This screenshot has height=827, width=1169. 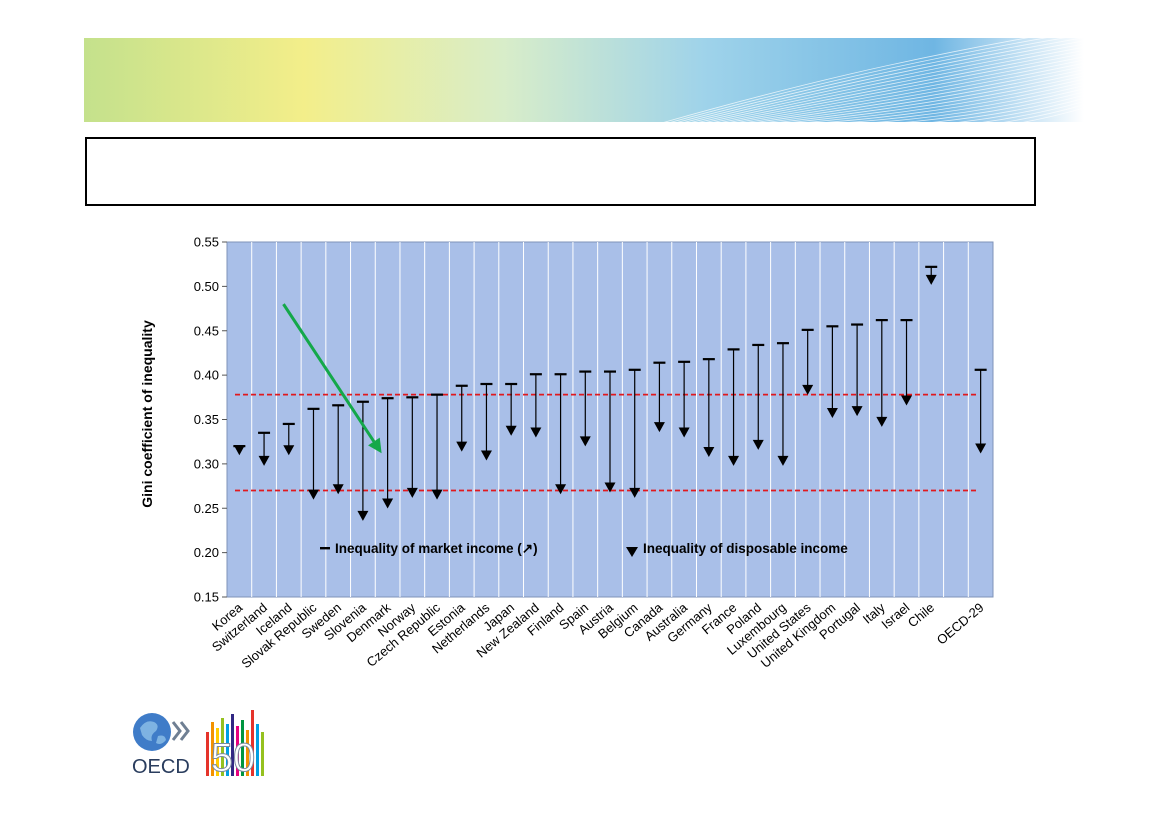 I want to click on legend-market-marker, so click(x=325, y=548).